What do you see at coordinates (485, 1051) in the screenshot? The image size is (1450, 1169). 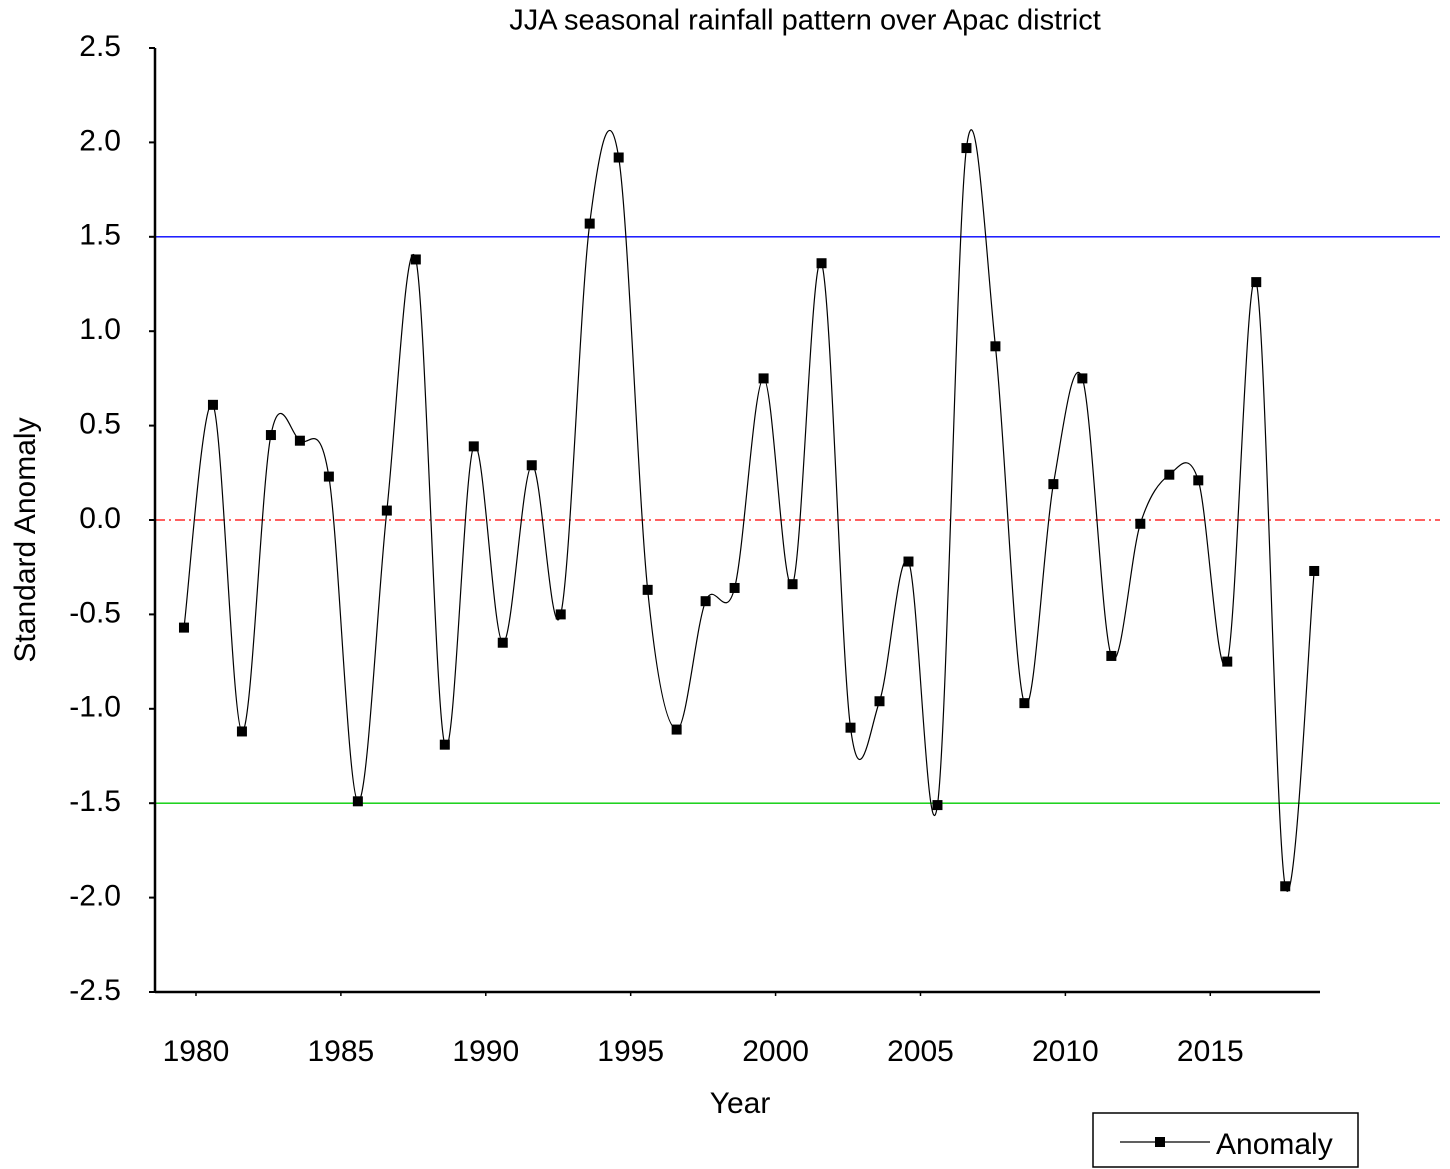 I see `x-tick-label: 1990` at bounding box center [485, 1051].